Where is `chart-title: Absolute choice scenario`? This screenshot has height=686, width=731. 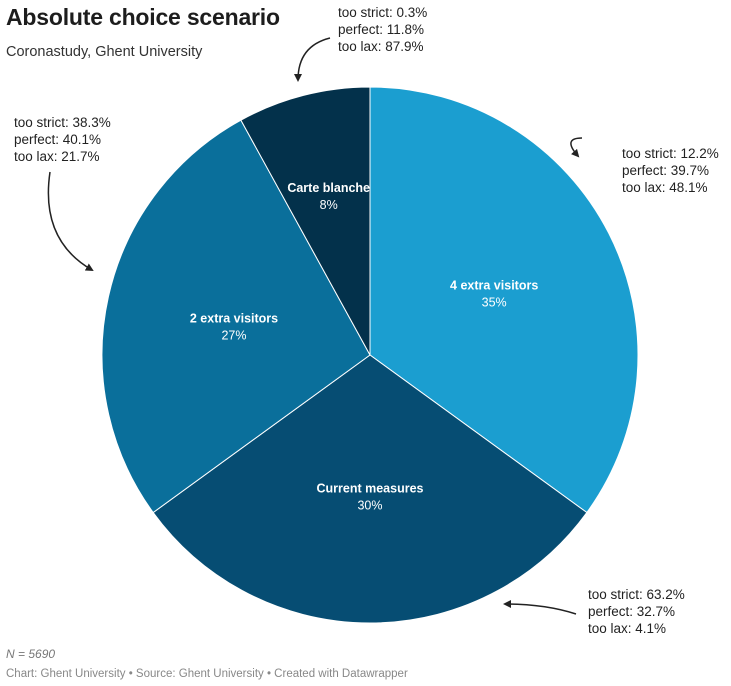 chart-title: Absolute choice scenario is located at coordinates (143, 17).